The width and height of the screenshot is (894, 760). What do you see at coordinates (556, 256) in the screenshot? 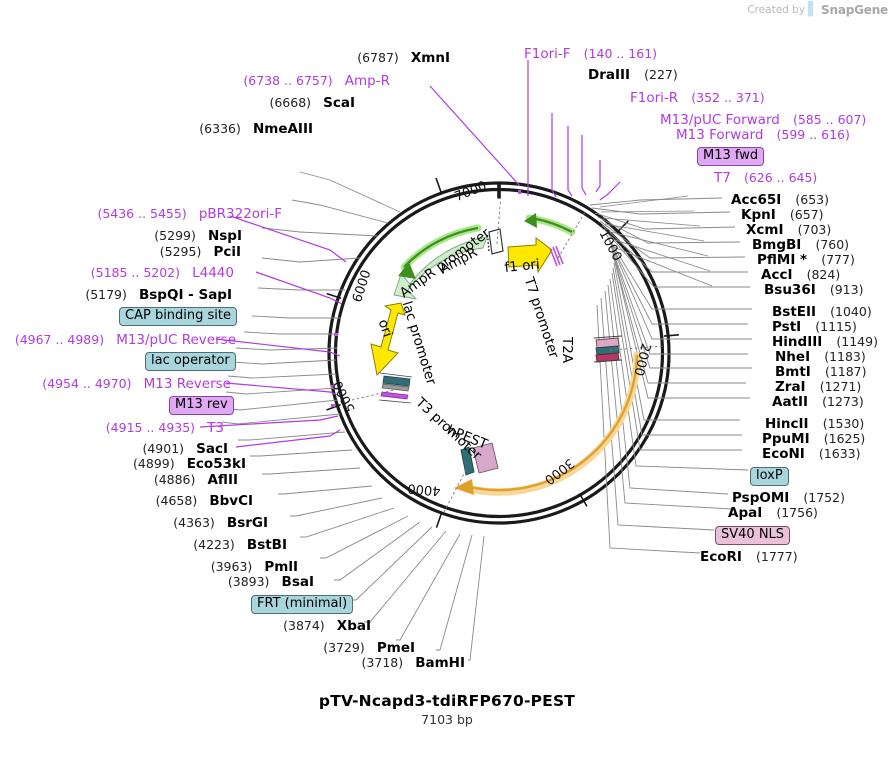
I see `feature-t7-promoter-mark` at bounding box center [556, 256].